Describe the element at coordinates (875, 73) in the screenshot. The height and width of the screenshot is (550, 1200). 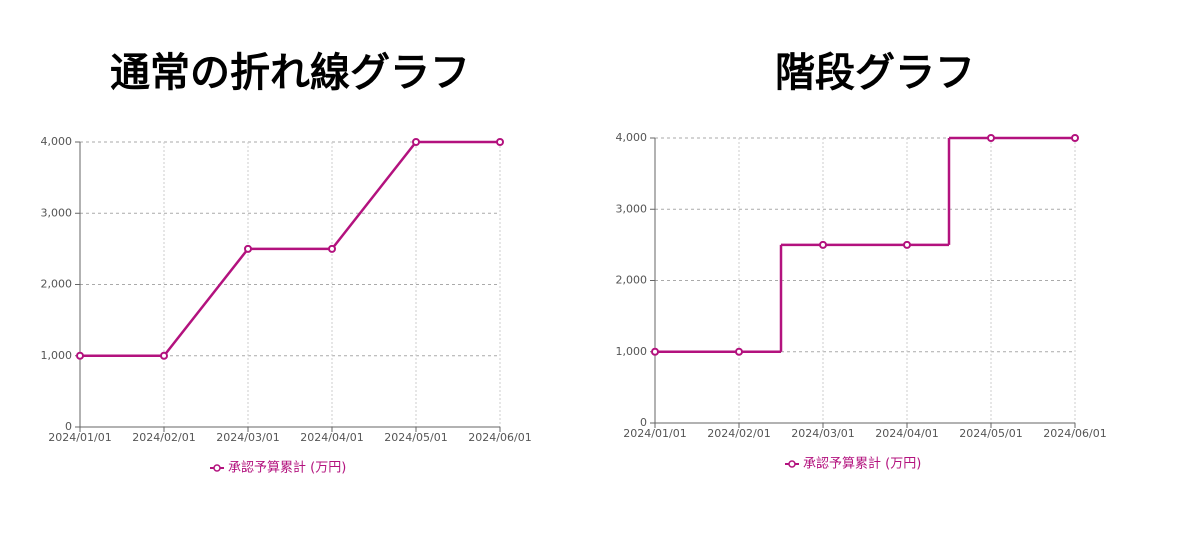
I see `chart-title: 階段グラフ` at that location.